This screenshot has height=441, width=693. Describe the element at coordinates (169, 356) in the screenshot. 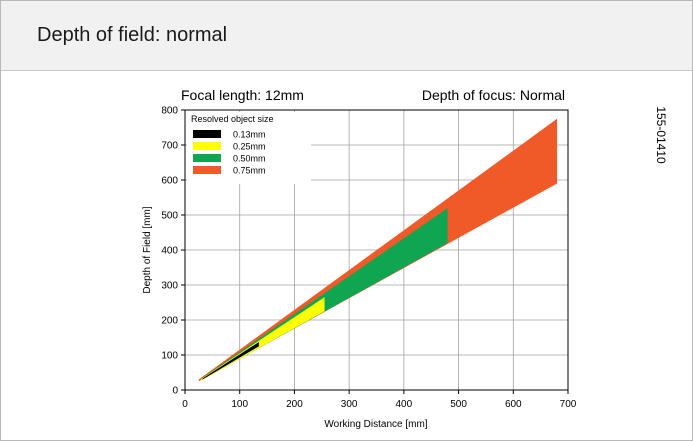

I see `y-tick-label: 100` at that location.